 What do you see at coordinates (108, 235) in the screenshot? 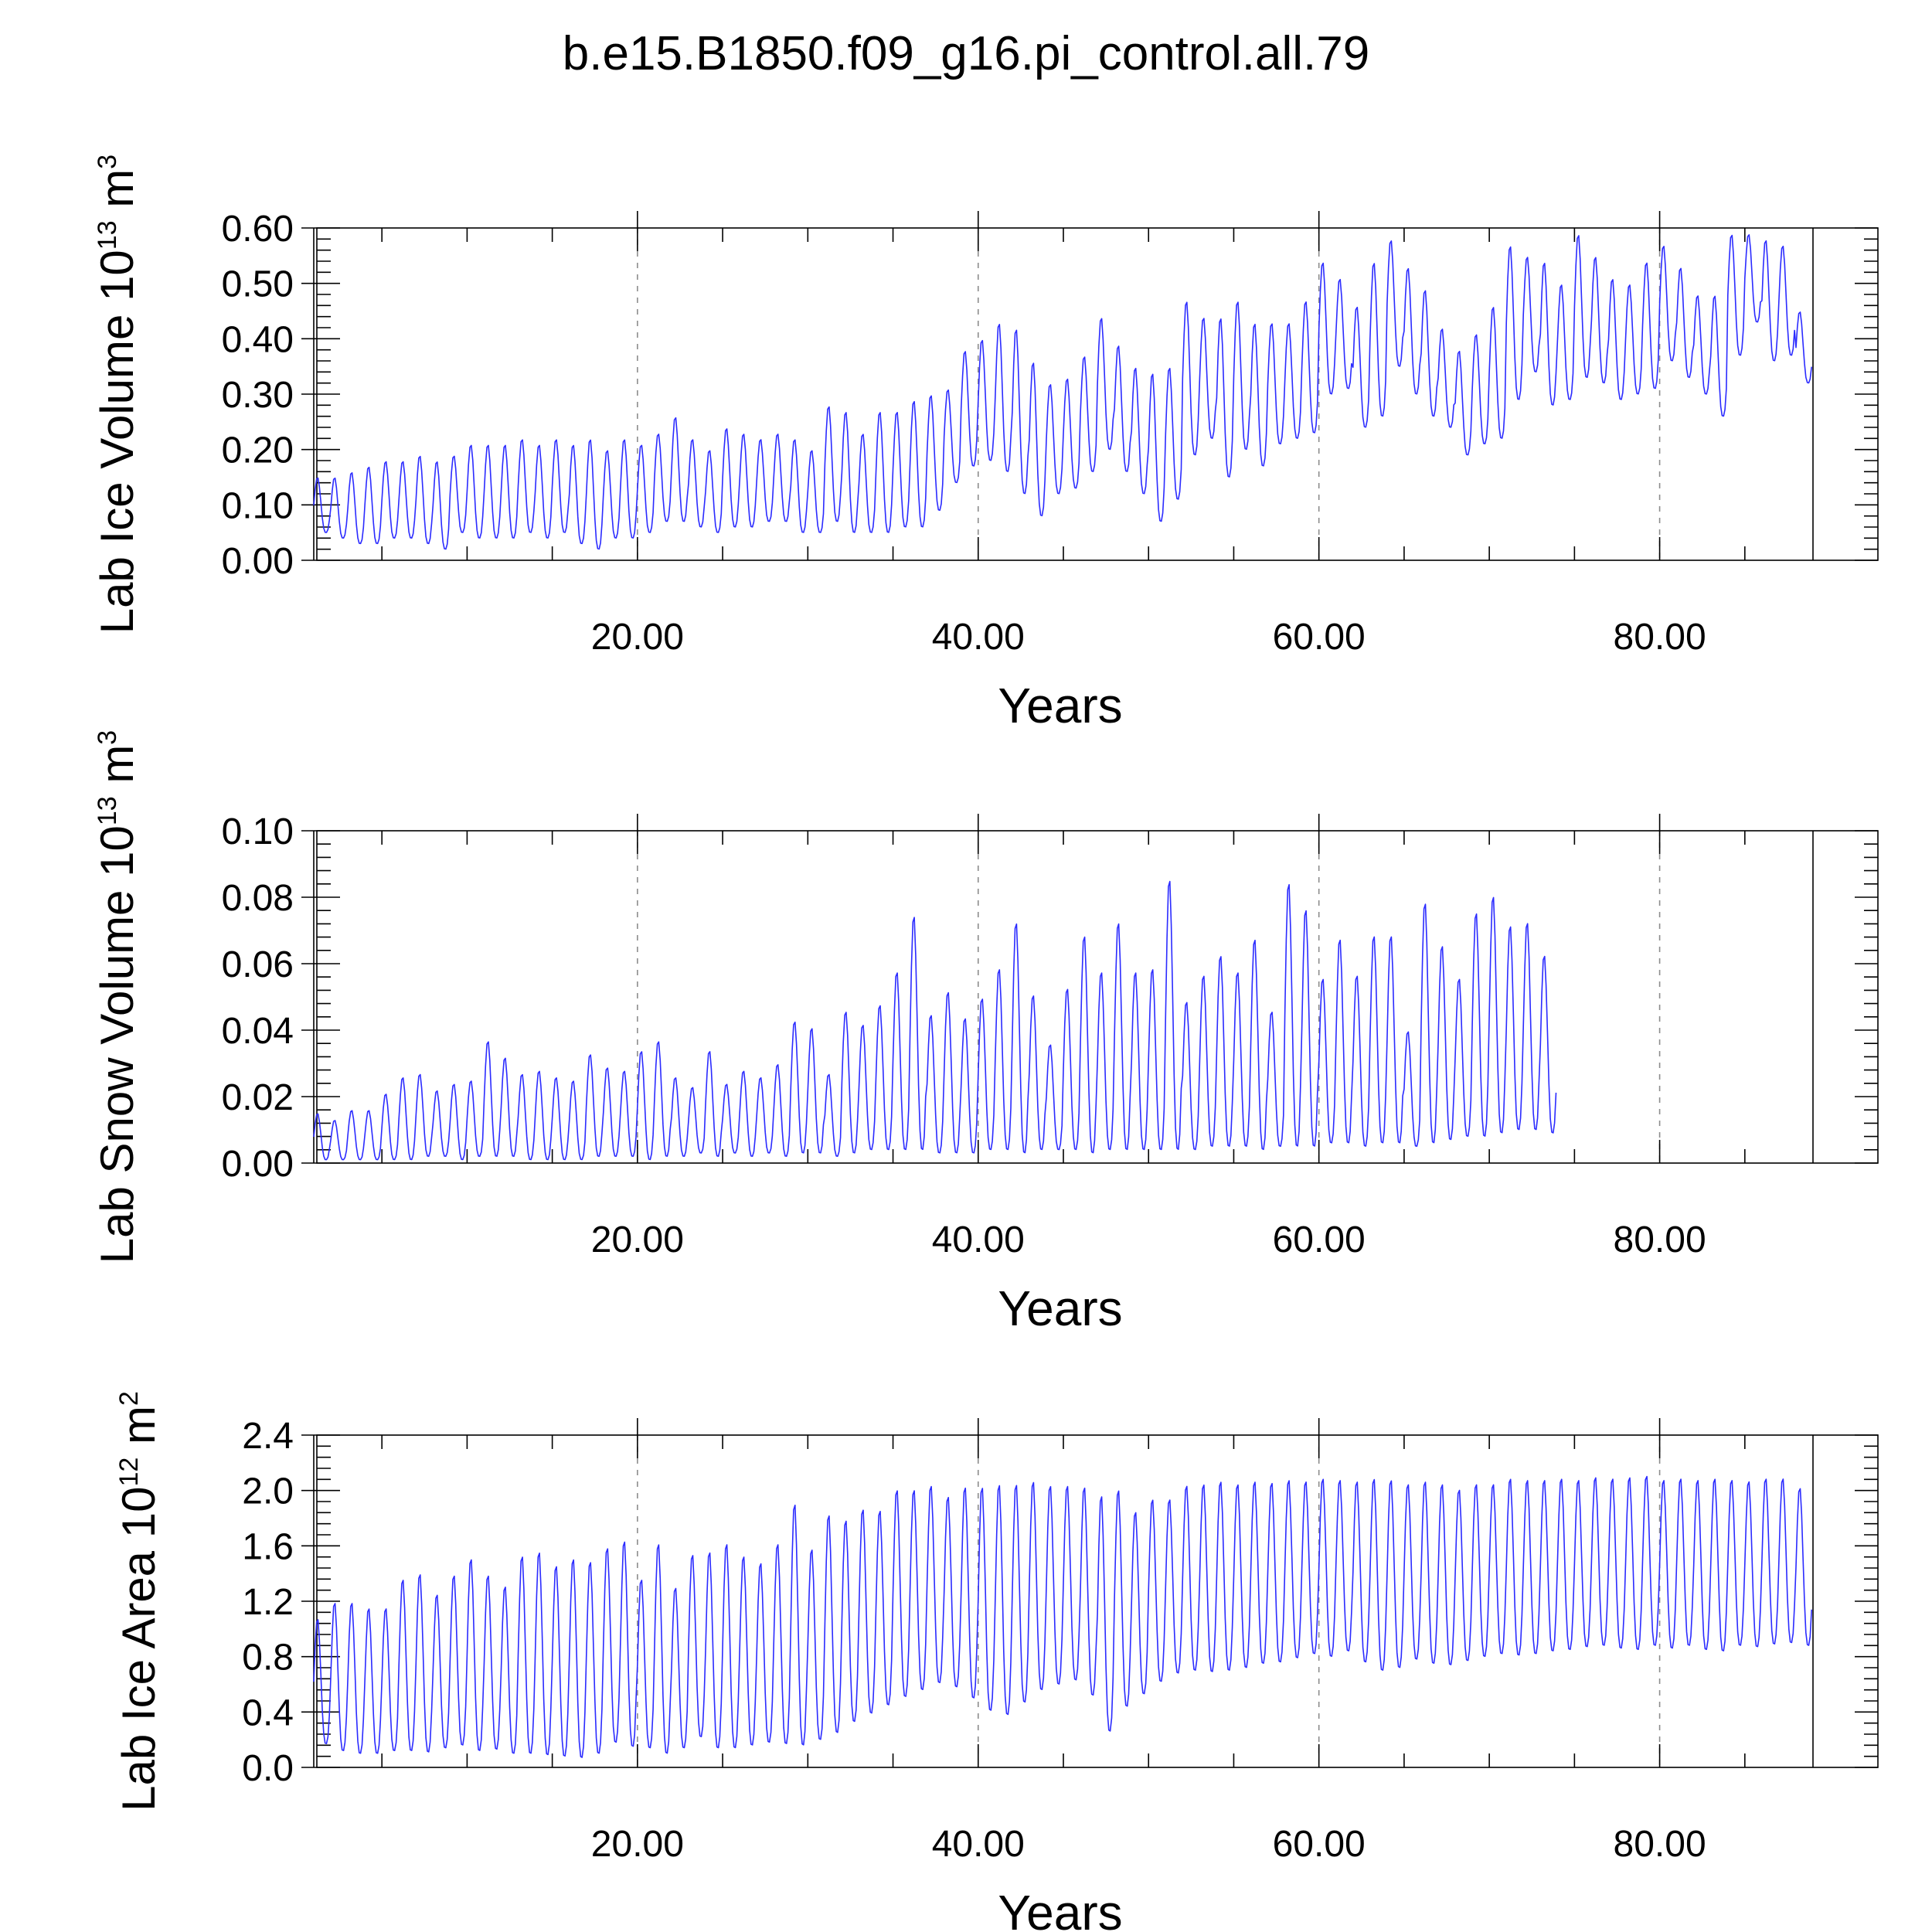
I see `panel-ice-volume-y-title-part-1: 13` at bounding box center [108, 235].